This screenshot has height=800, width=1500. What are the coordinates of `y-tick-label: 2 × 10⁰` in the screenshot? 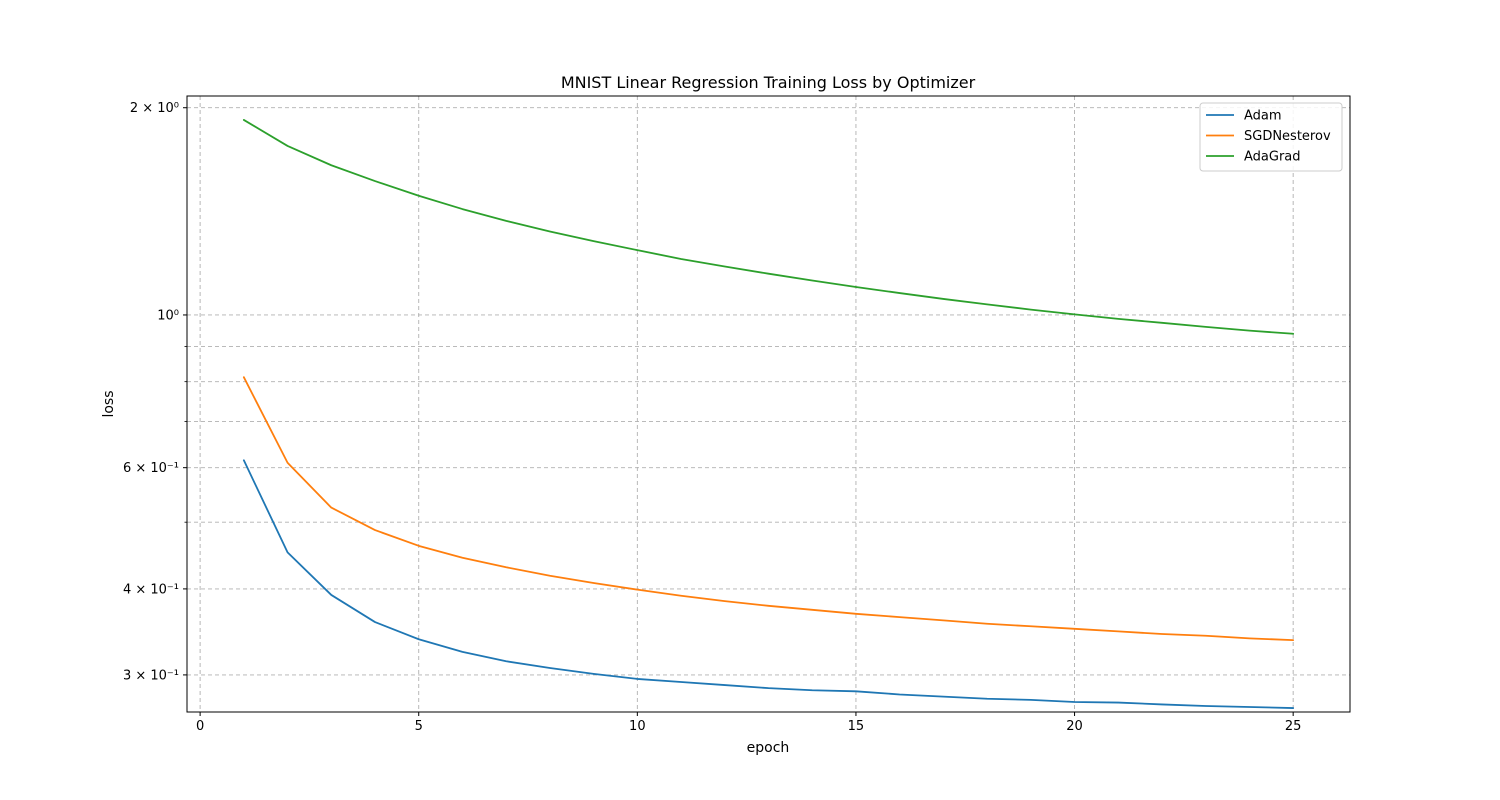 It's located at (154, 108).